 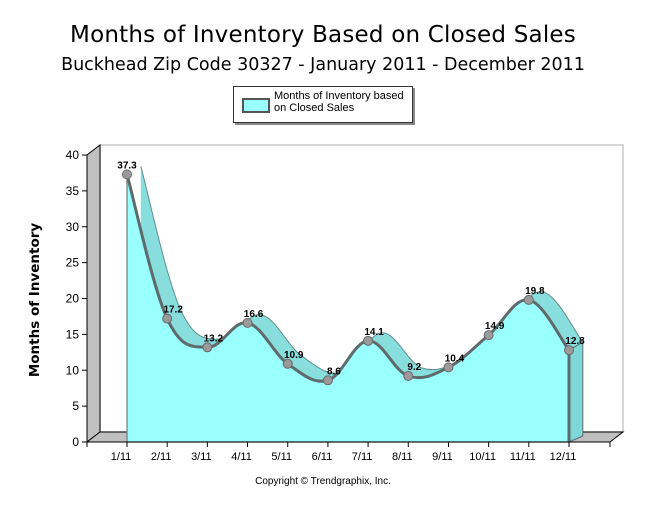 I want to click on data-point-2/11, so click(x=167, y=318).